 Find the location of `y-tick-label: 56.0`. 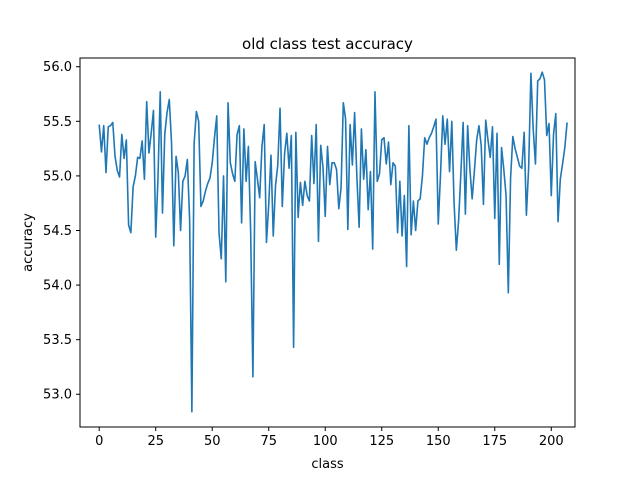

y-tick-label: 56.0 is located at coordinates (57, 67).